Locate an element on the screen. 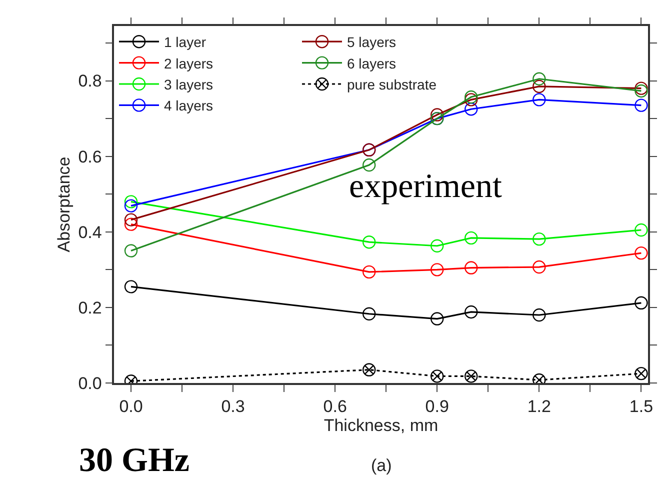  x-tick-label: 1.5 is located at coordinates (641, 406).